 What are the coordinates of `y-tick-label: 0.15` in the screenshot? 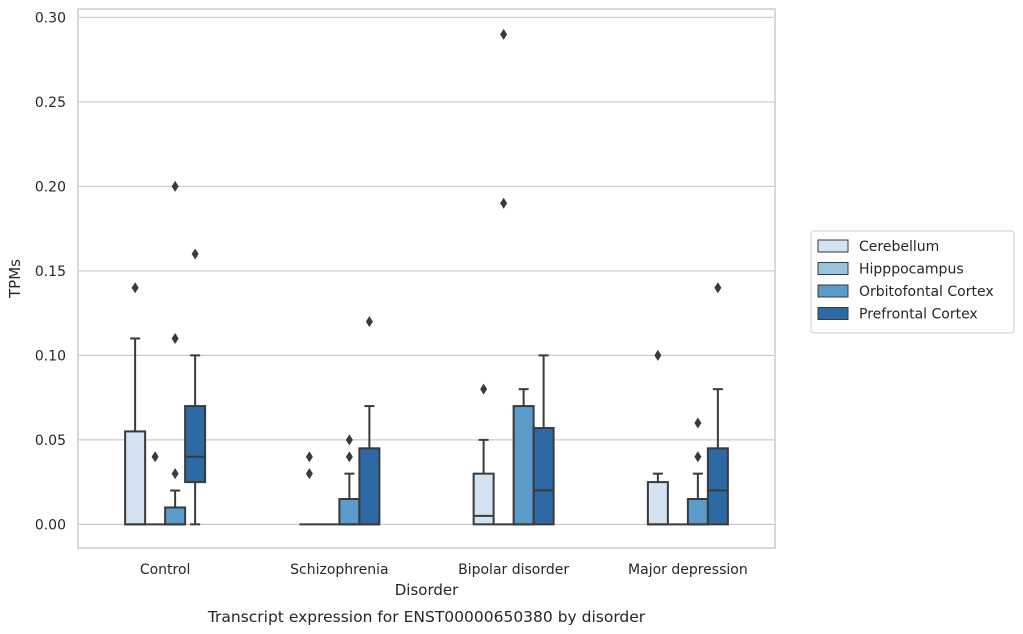 It's located at (50, 272).